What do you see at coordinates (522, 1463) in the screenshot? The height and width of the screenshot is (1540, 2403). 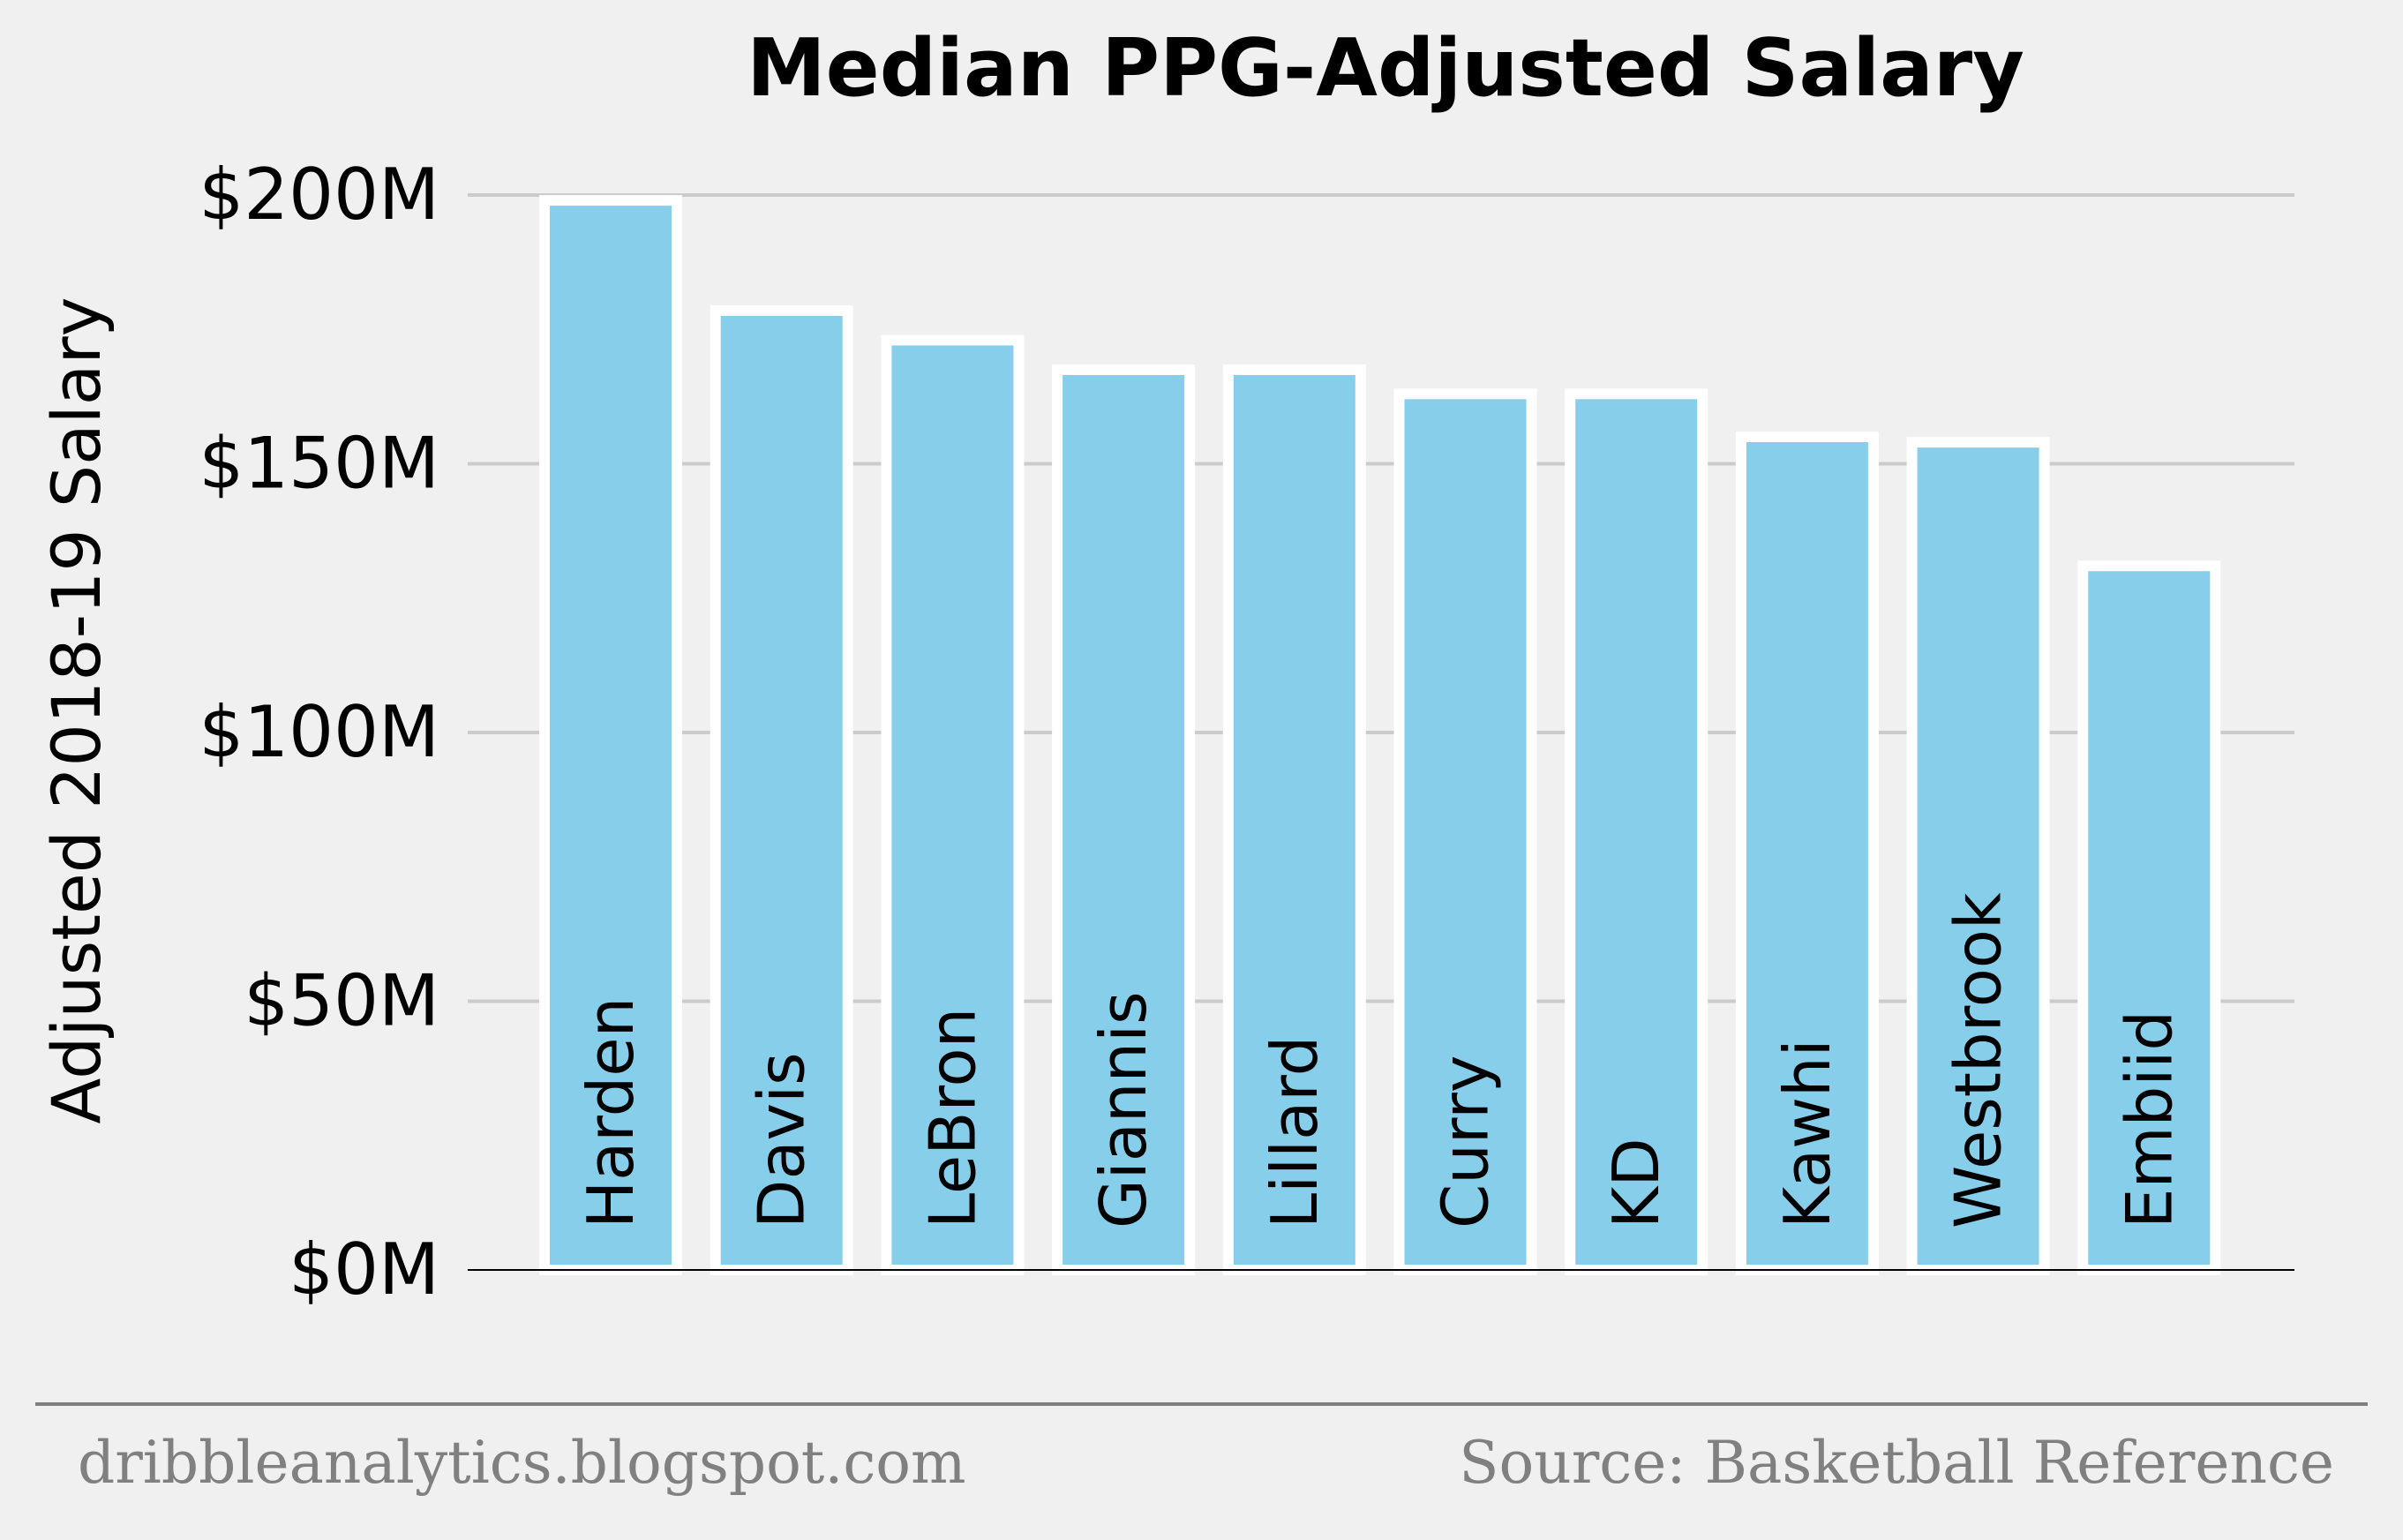 I see `footer-website: dribbleanalytics.blogspot.com` at bounding box center [522, 1463].